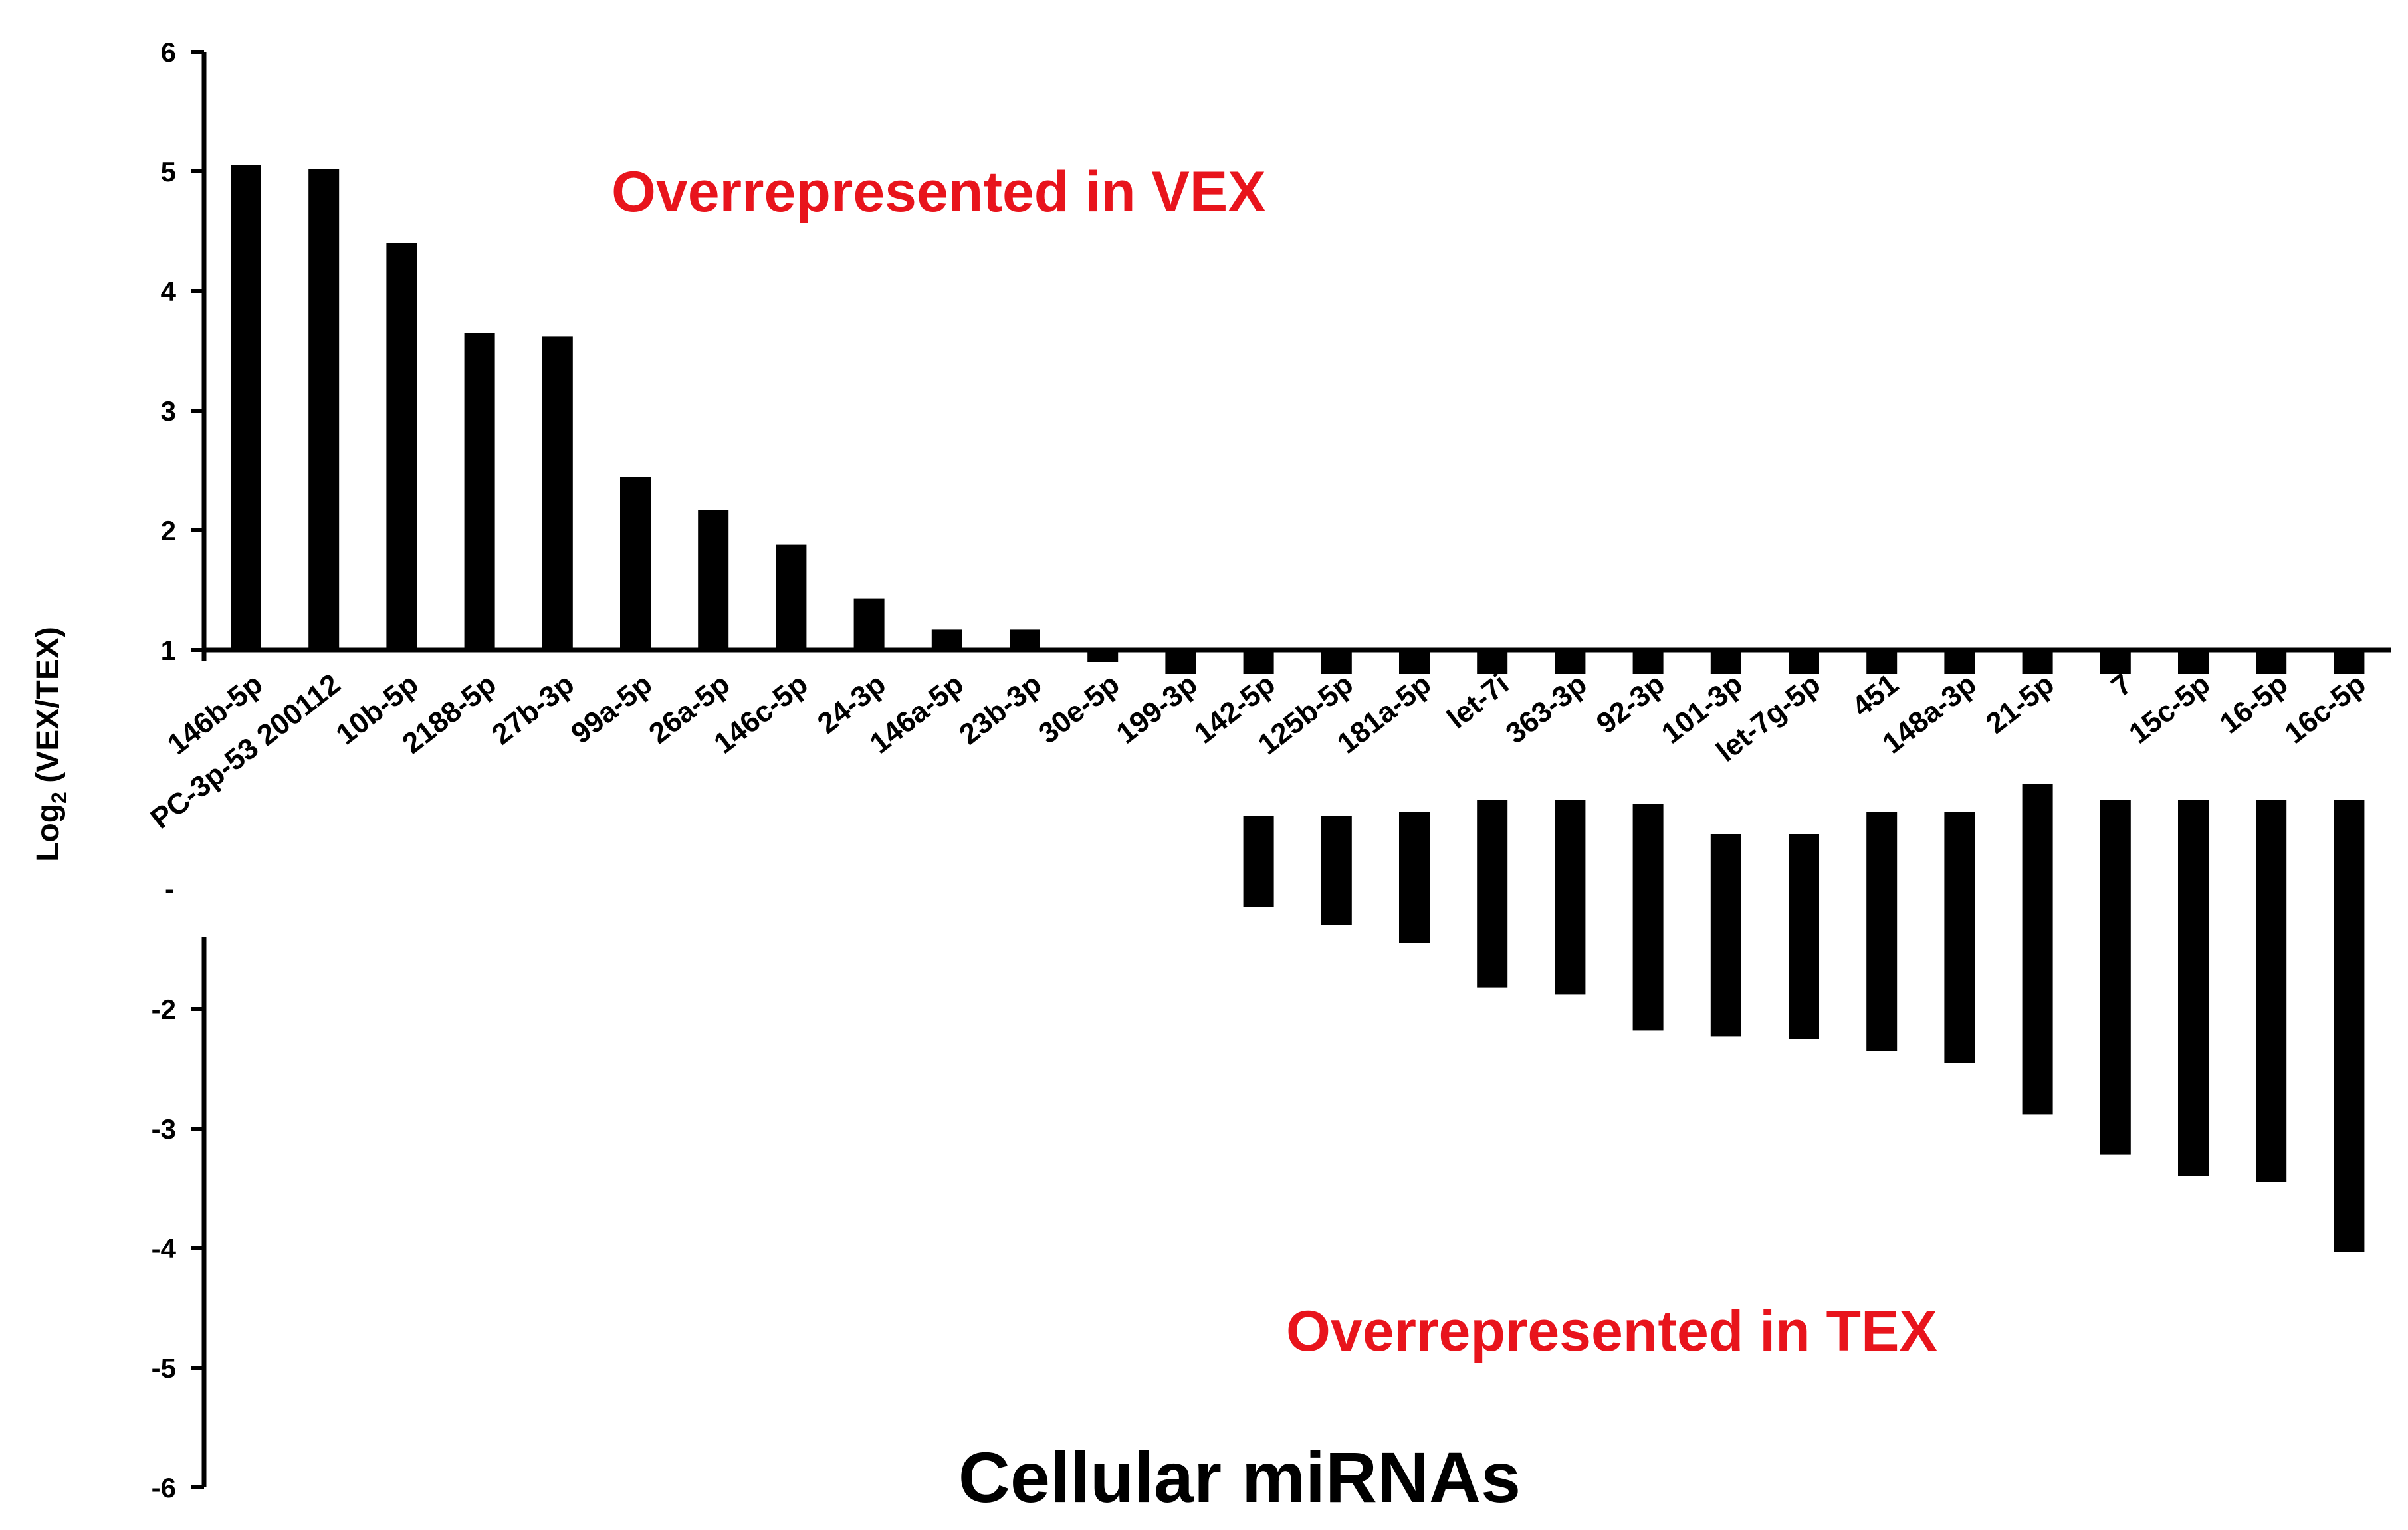 The image size is (2408, 1530). Describe the element at coordinates (2020, 703) in the screenshot. I see `category-label: 21-5p` at that location.